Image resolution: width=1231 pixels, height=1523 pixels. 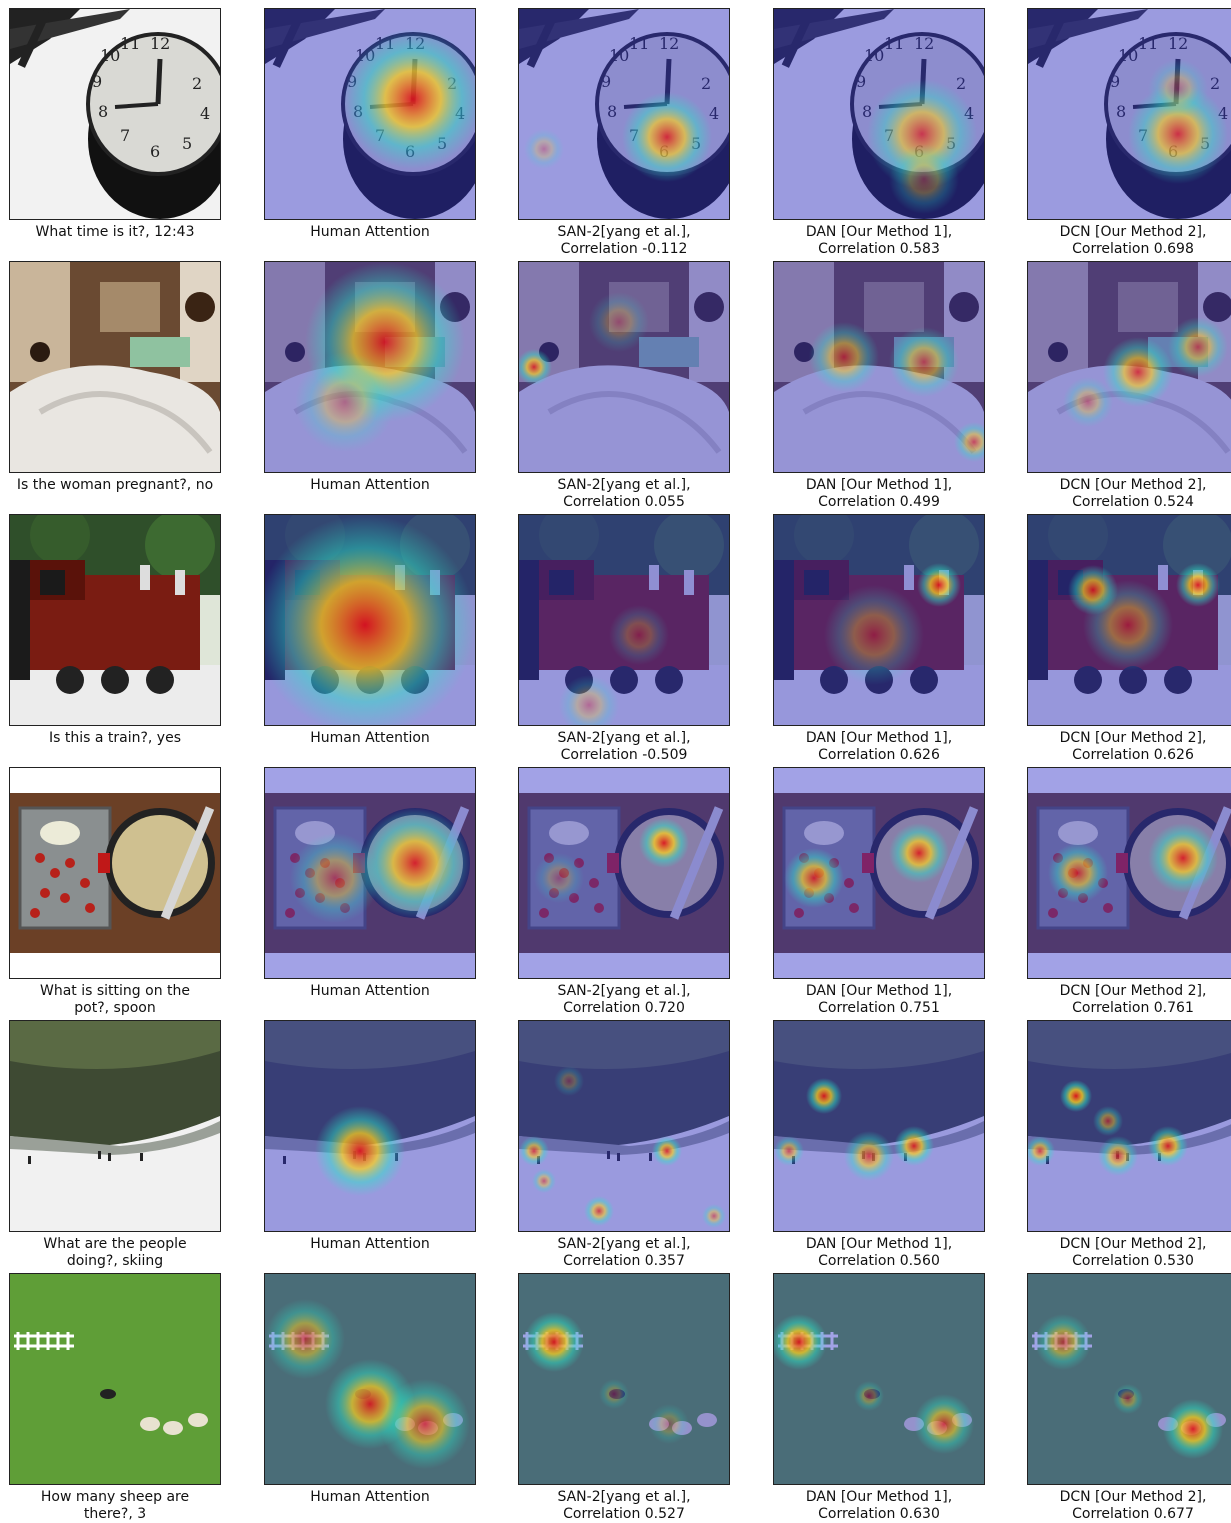 I want to click on question-answer-caption: What are the people doing?, skiing, so click(x=115, y=1252).